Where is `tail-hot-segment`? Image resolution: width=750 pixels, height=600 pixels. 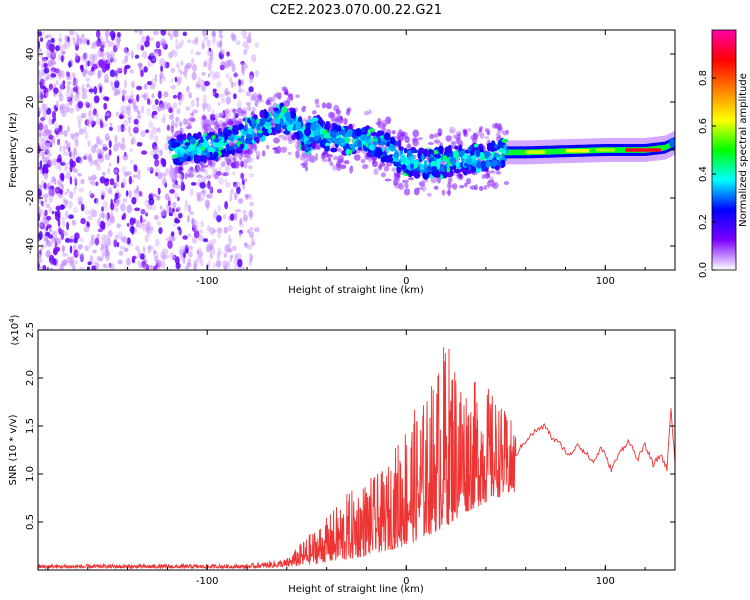
tail-hot-segment is located at coordinates (605, 150).